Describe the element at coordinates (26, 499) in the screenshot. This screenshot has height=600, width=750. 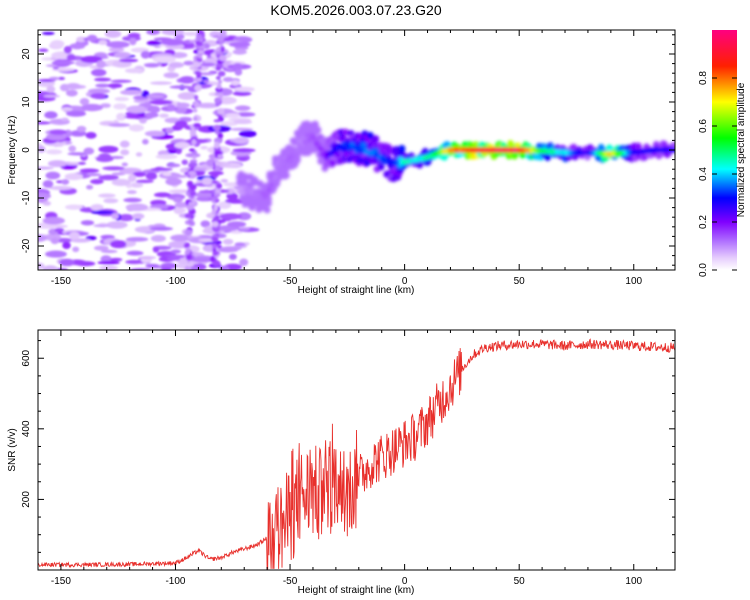
I see `y-tick-label: 200` at that location.